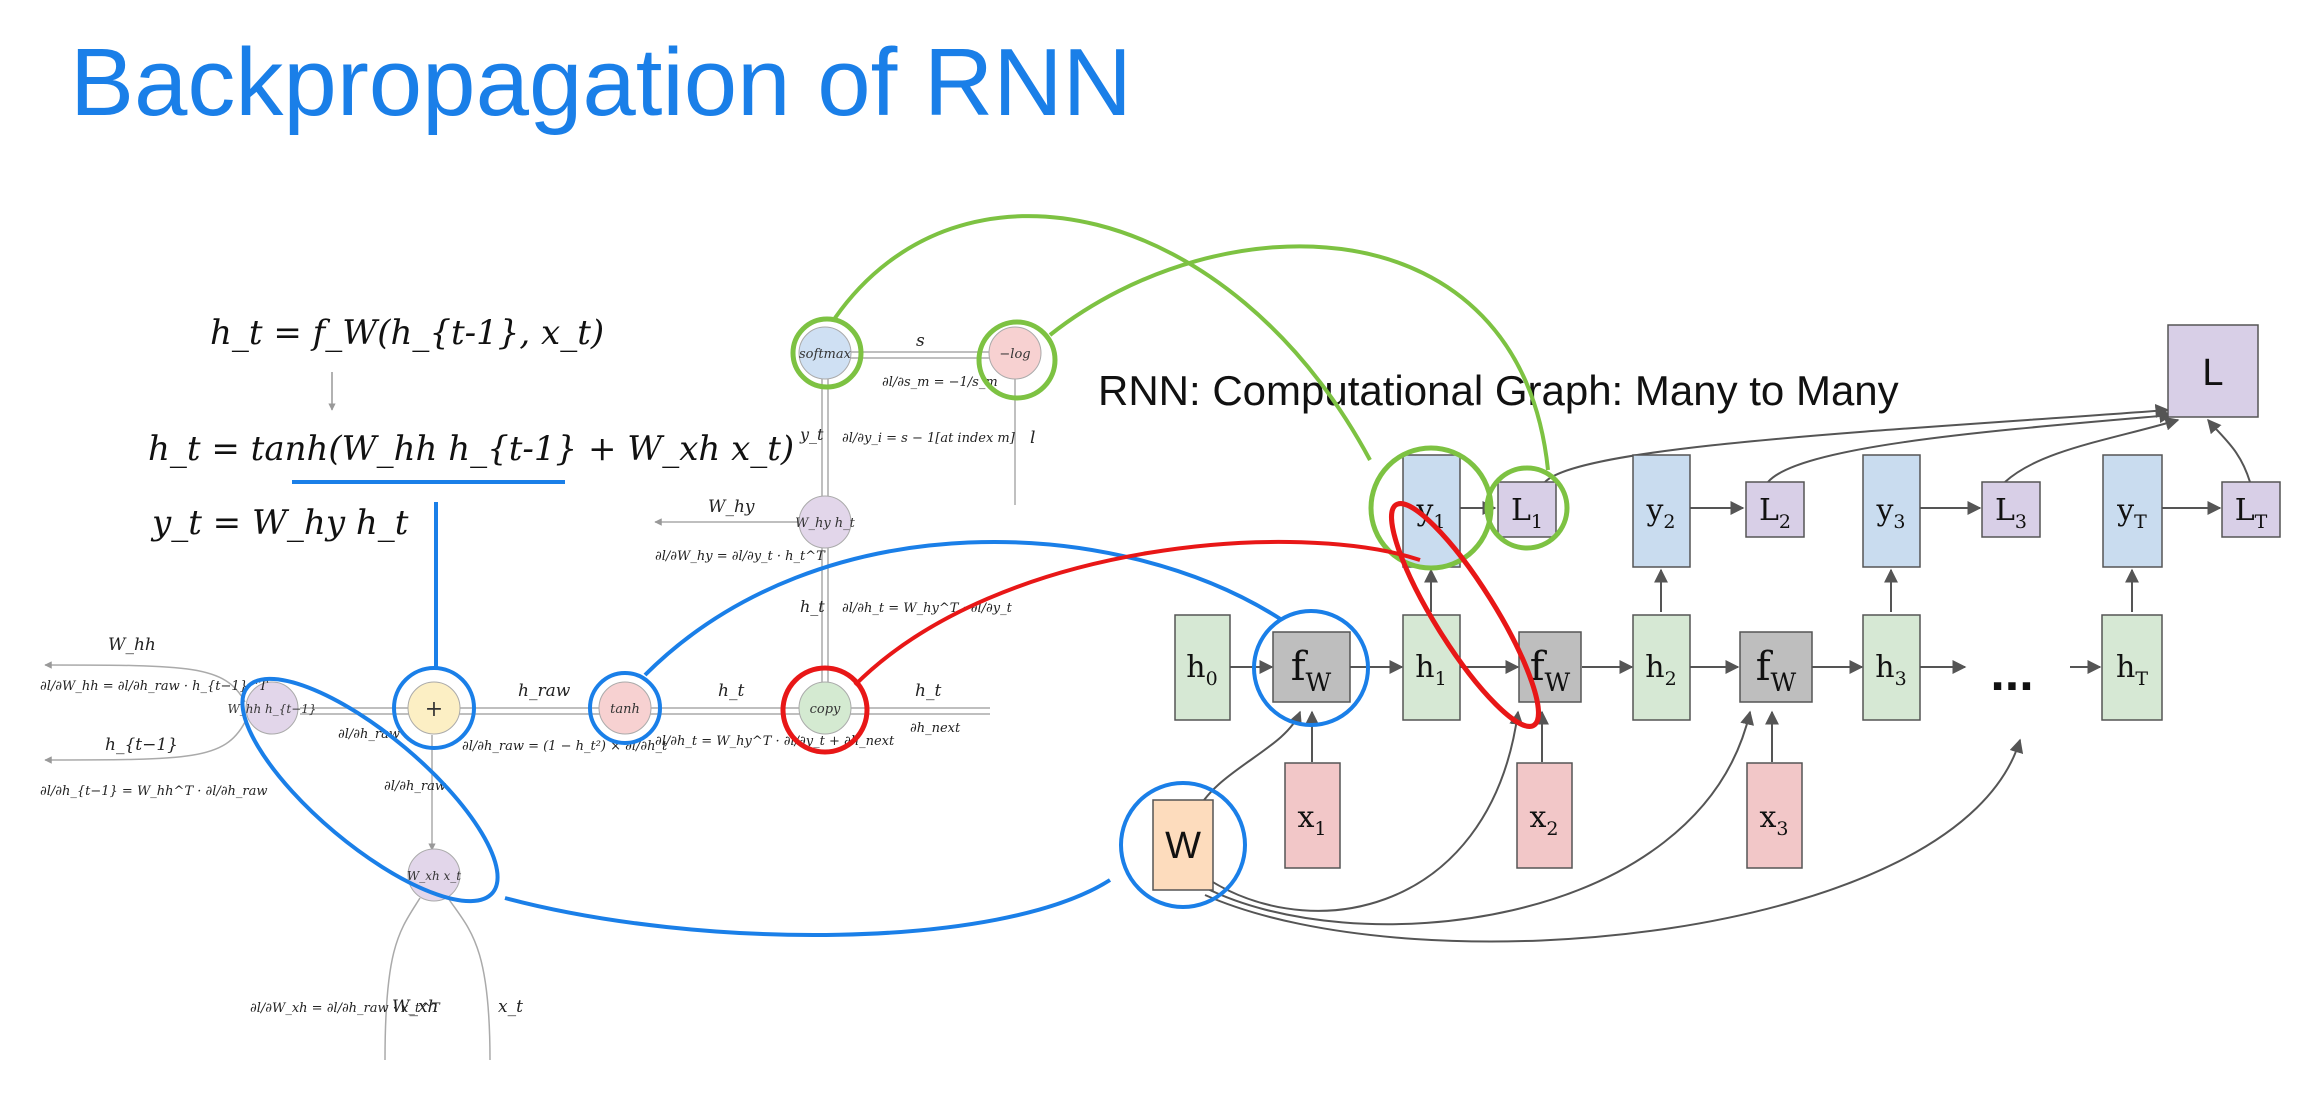 This screenshot has width=2314, height=1109. What do you see at coordinates (544, 691) in the screenshot?
I see `label-hraw: h_raw` at bounding box center [544, 691].